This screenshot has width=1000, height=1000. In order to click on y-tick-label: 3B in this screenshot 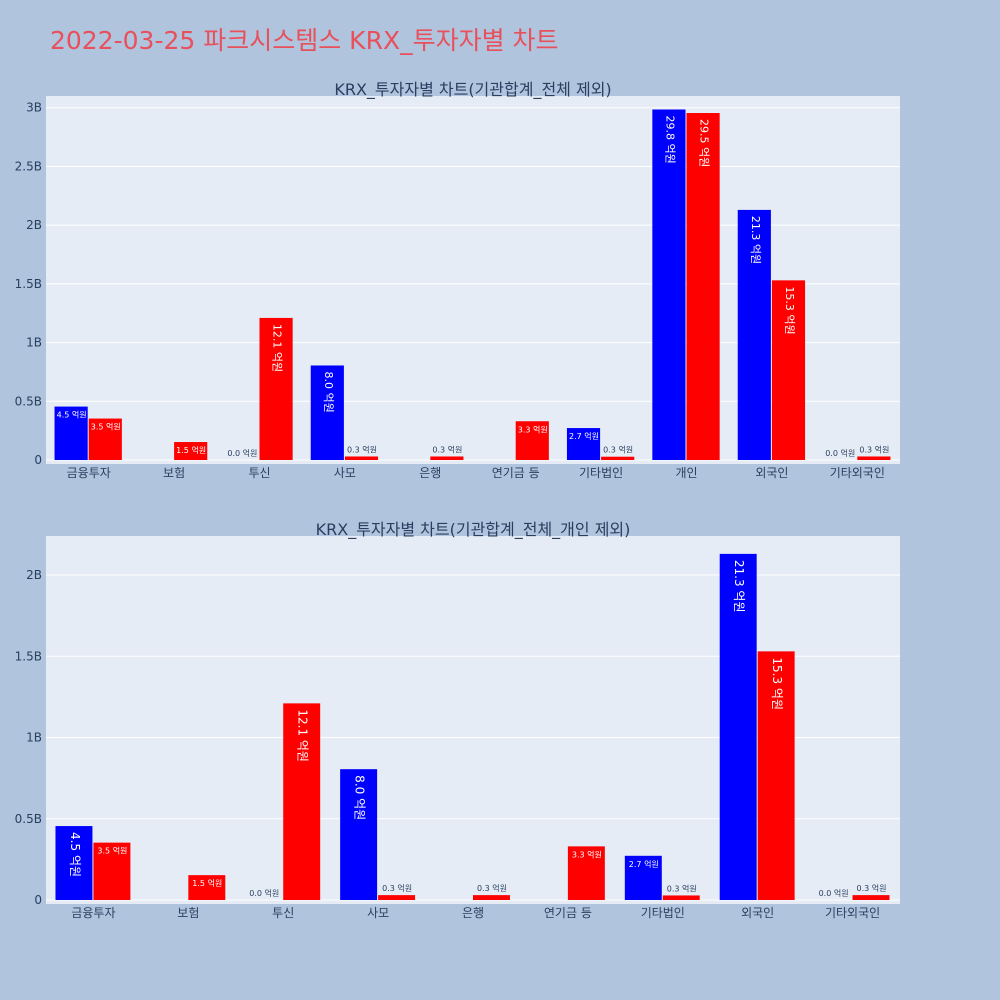, I will do `click(34, 108)`.